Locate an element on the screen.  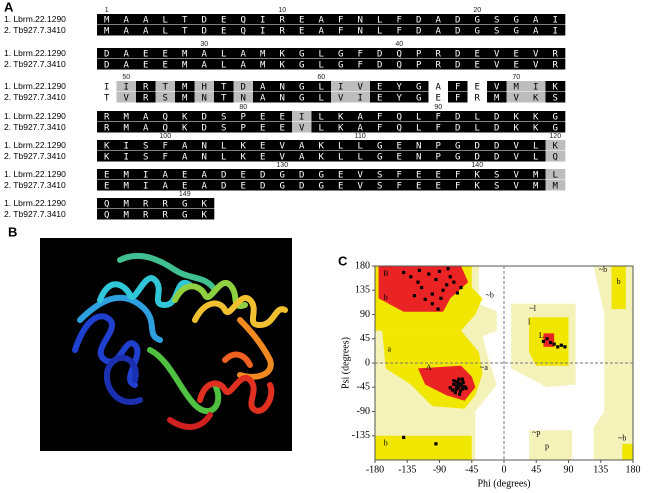
sequence: EMIAEADEDGDGEVSFEEFKSVML is located at coordinates (338, 175).